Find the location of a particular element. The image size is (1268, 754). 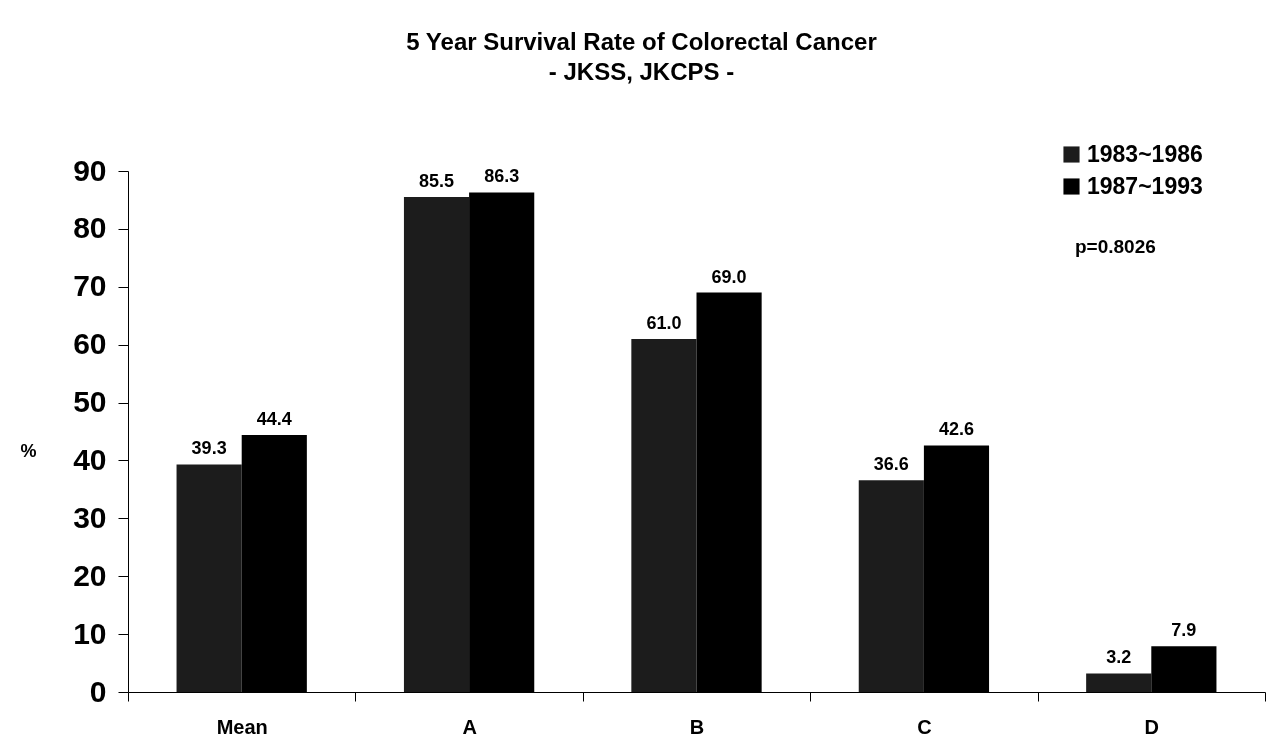

y-tick-label: 30 is located at coordinates (90, 517).